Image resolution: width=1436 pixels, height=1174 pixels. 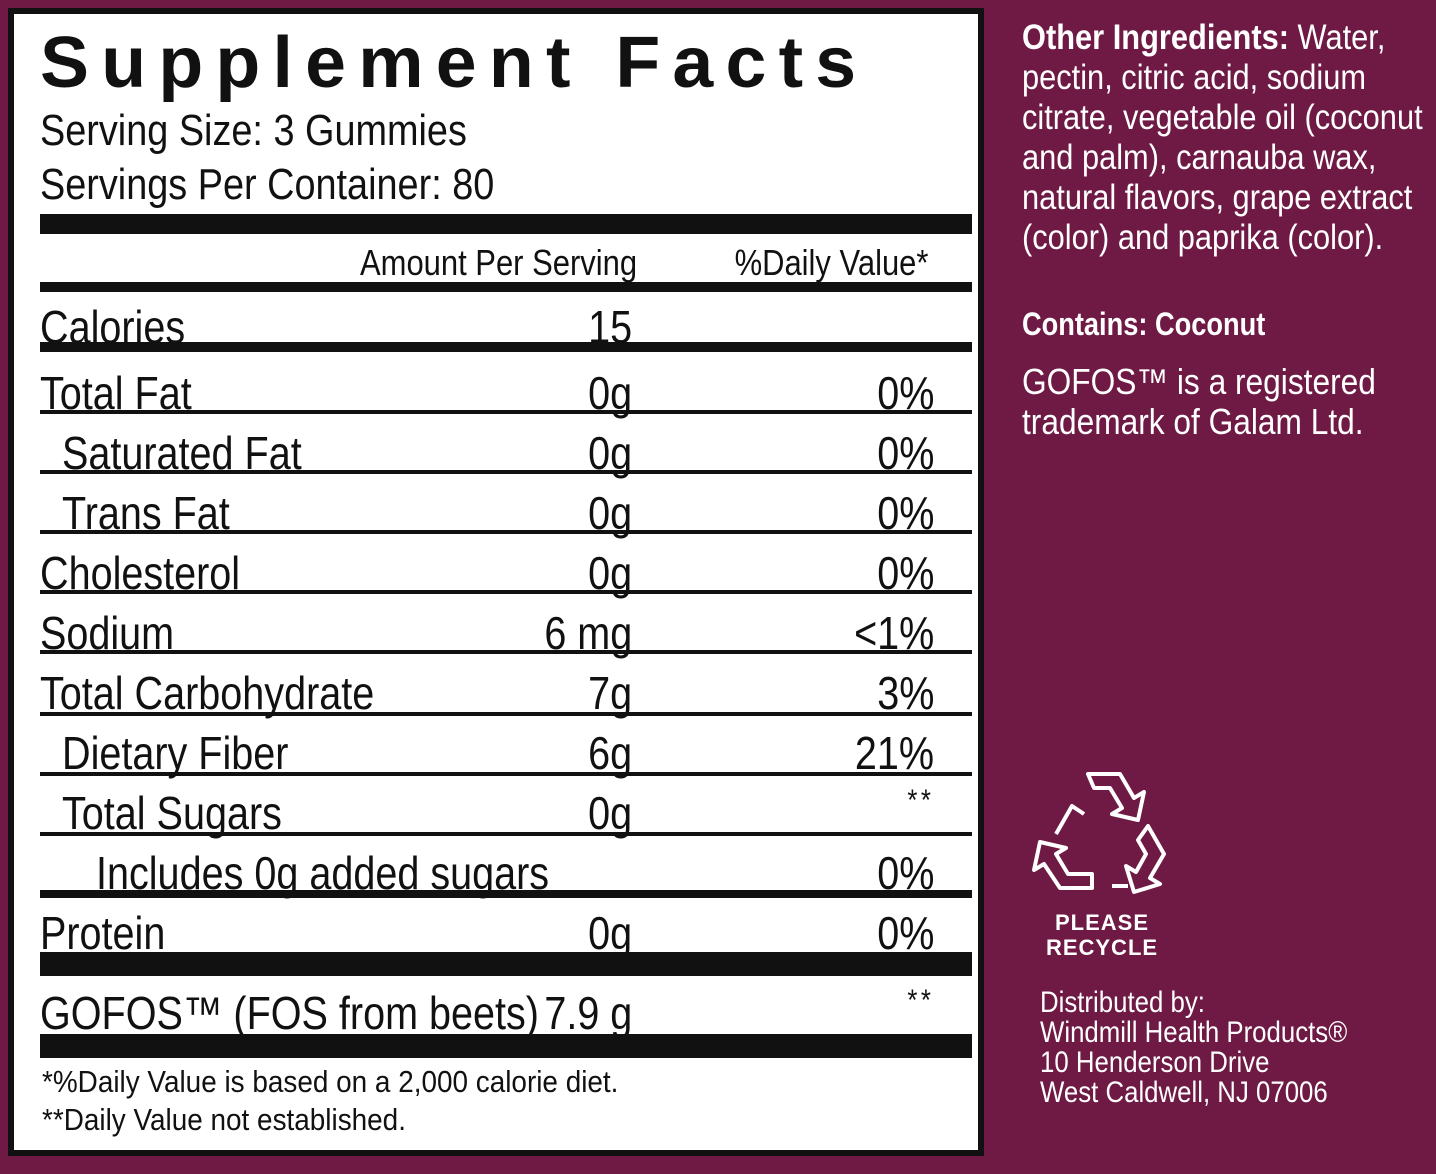 I want to click on daily-value-header: %Daily Value*, so click(x=831, y=262).